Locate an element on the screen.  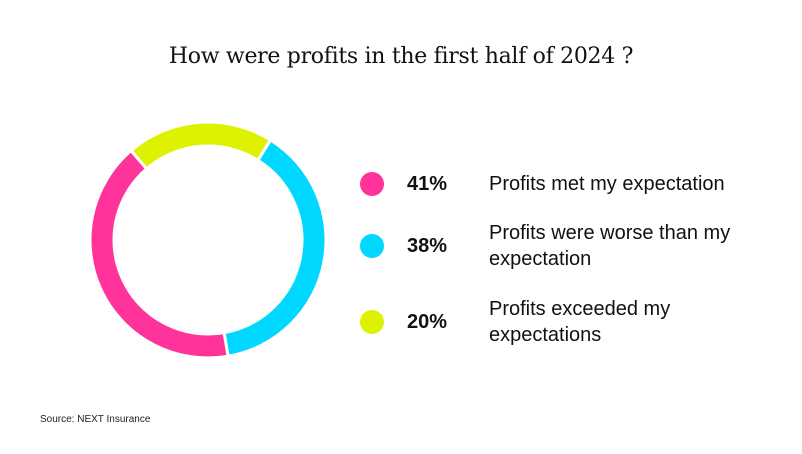
legend-label: Profits exceeded my expectations is located at coordinates (580, 322).